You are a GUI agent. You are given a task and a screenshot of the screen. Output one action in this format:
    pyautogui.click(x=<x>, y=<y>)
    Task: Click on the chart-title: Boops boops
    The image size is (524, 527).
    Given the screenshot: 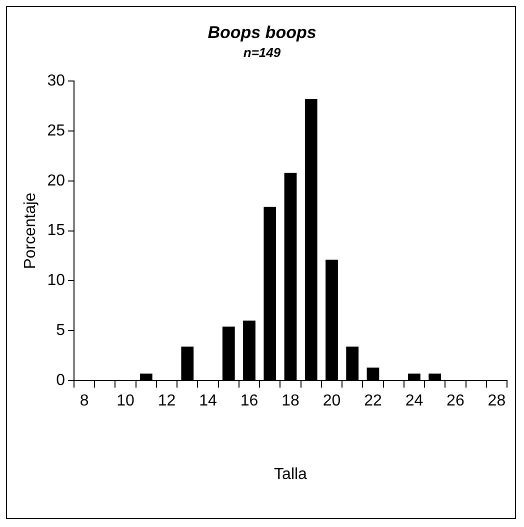 What is the action you would take?
    pyautogui.click(x=262, y=32)
    